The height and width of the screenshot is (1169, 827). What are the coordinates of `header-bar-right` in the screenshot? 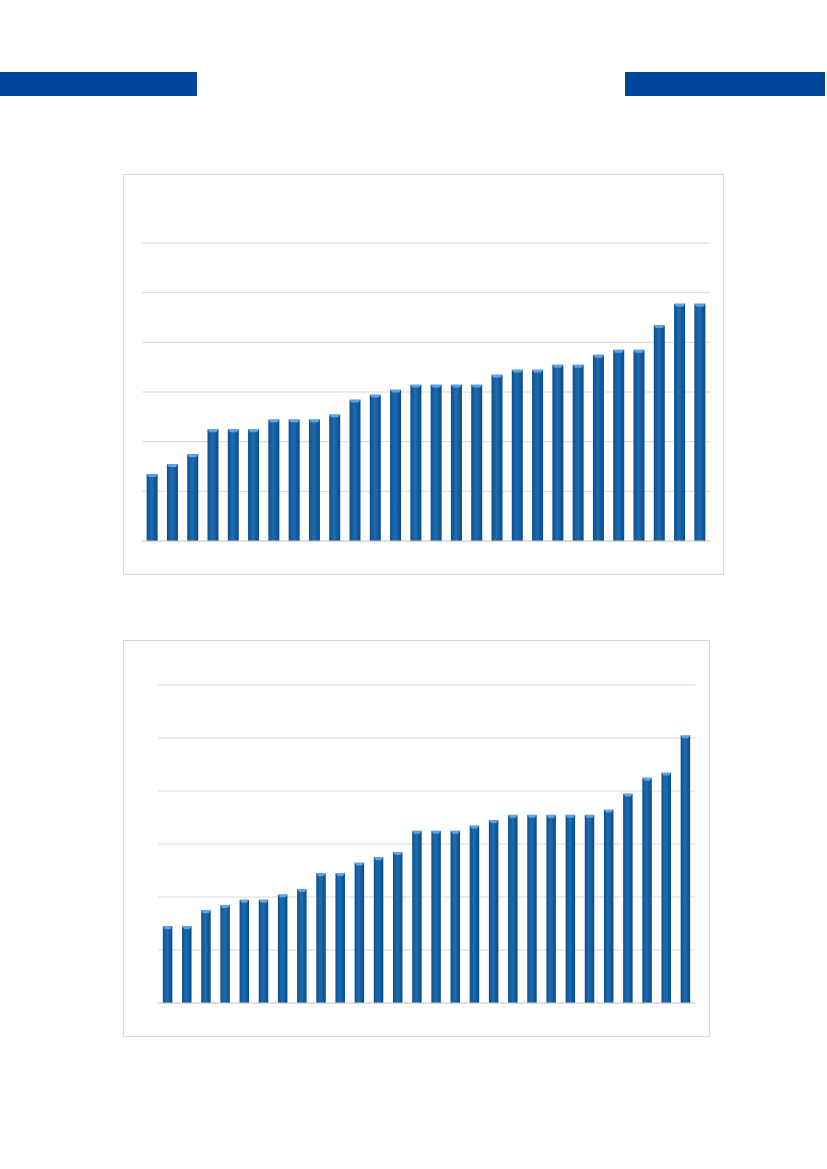 It's located at (725, 84).